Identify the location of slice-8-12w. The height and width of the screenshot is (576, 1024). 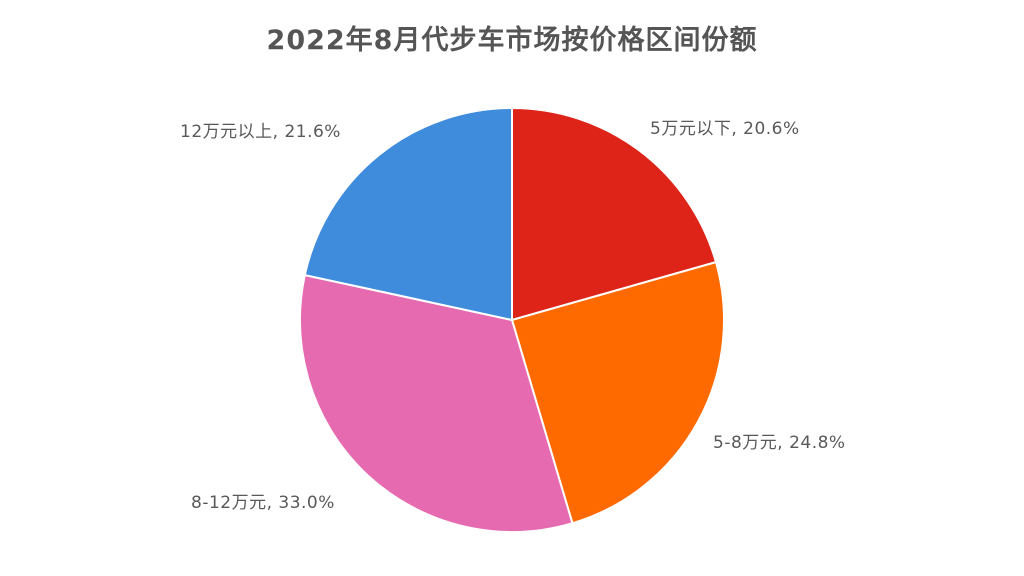
(436, 403).